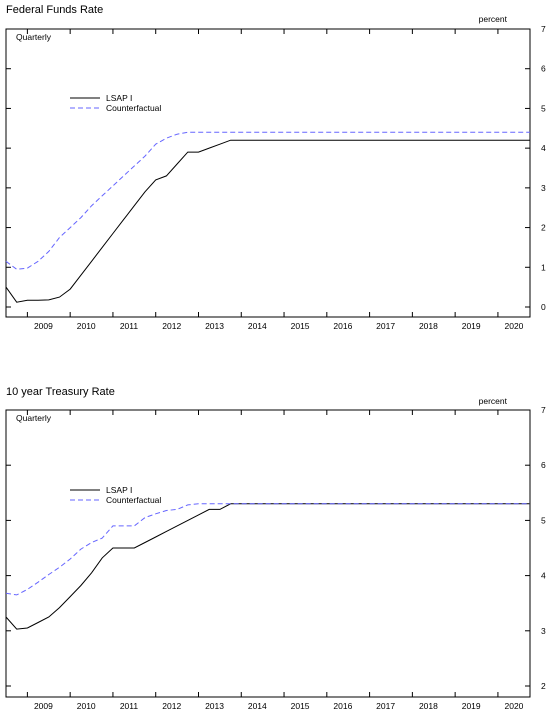 Image resolution: width=552 pixels, height=719 pixels. I want to click on y-tick-label: 0, so click(543, 307).